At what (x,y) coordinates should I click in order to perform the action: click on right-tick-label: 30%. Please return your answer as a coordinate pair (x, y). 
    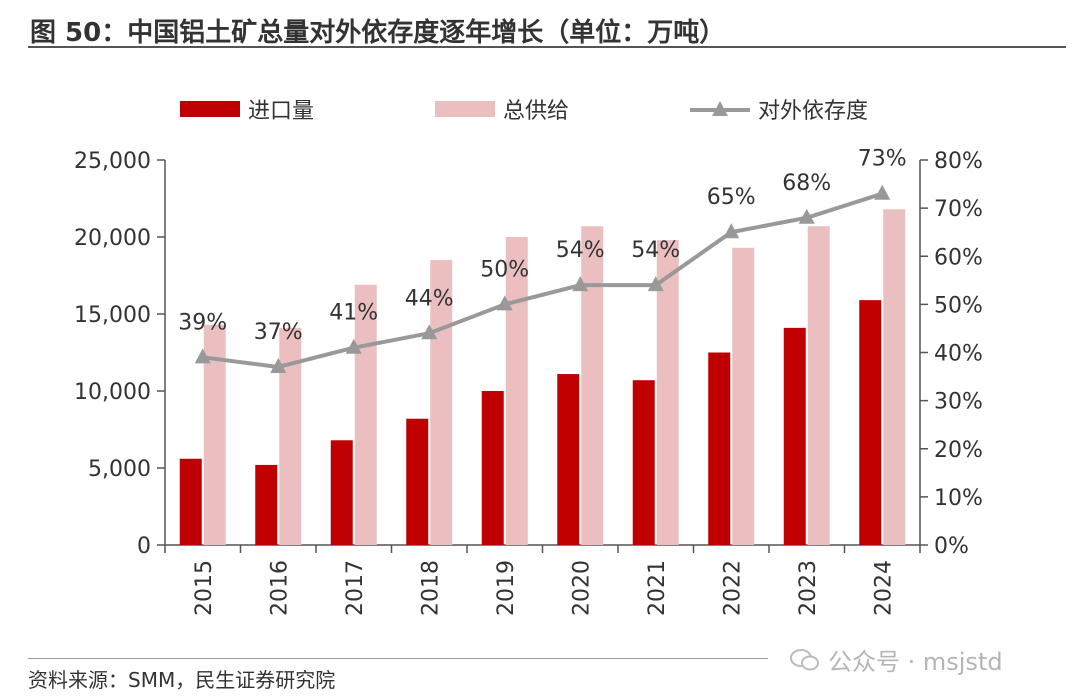
    Looking at the image, I should click on (958, 402).